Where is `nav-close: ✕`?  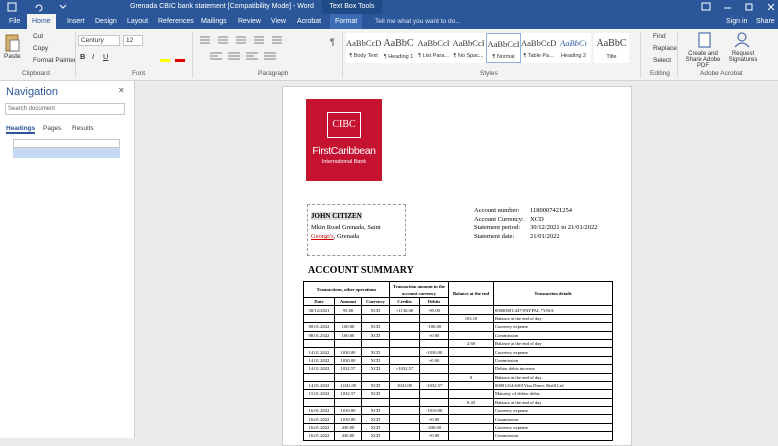 nav-close: ✕ is located at coordinates (121, 90).